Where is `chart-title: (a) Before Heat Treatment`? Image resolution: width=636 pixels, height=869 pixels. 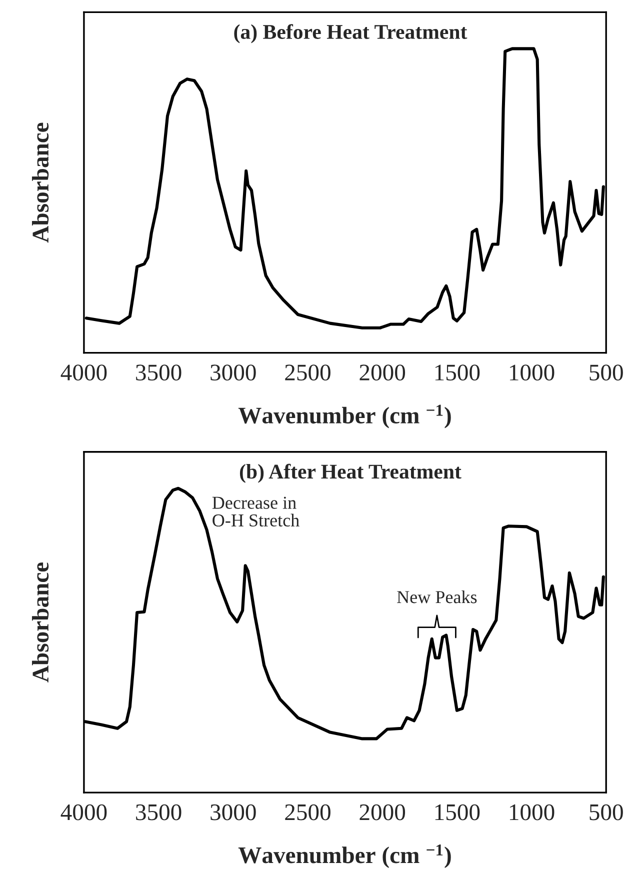 chart-title: (a) Before Heat Treatment is located at coordinates (351, 34).